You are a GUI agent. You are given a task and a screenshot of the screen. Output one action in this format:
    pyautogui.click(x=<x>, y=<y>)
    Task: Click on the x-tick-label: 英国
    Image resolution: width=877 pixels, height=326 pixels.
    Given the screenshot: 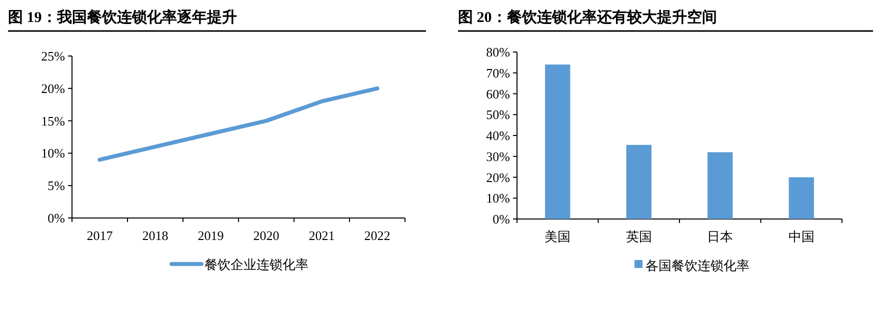 What is the action you would take?
    pyautogui.click(x=639, y=236)
    